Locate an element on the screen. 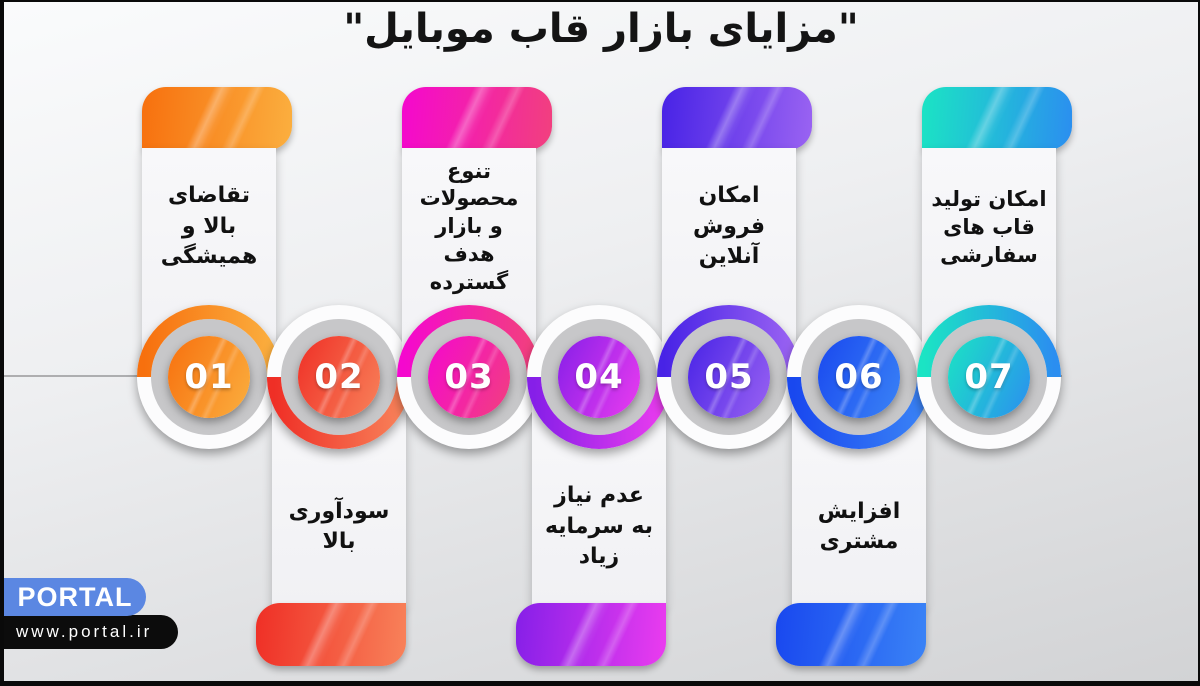 This screenshot has width=1200, height=686. brand-name: PORTAL is located at coordinates (75, 596).